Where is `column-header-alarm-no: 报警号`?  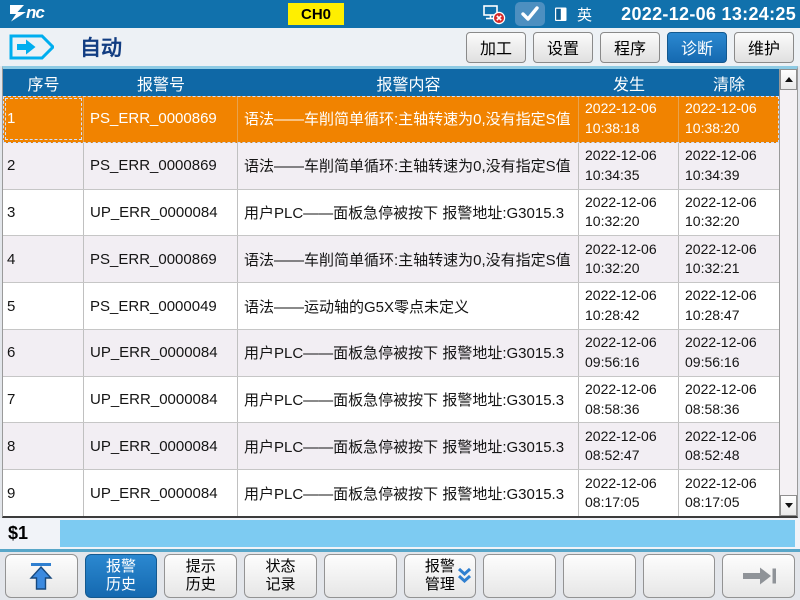
column-header-alarm-no: 报警号 is located at coordinates (160, 85).